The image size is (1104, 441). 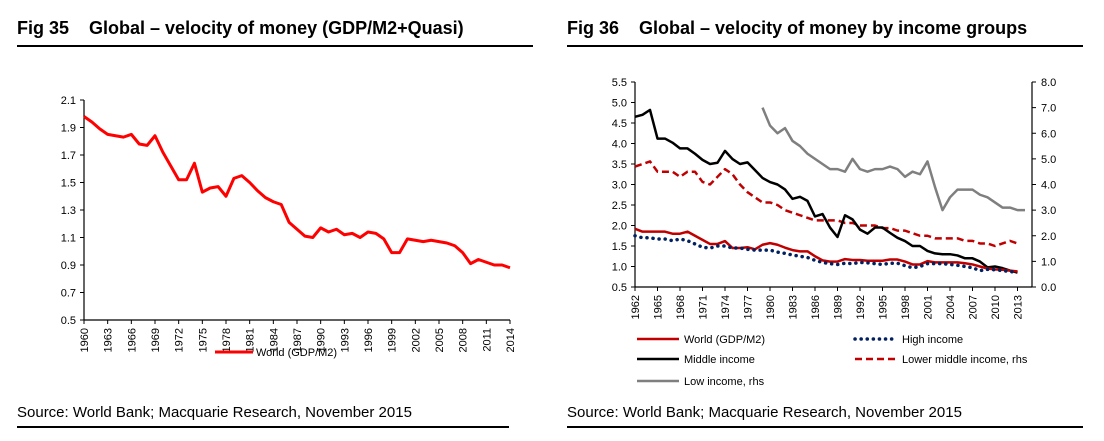 What do you see at coordinates (826, 254) in the screenshot?
I see `fig36-series-high-income-line` at bounding box center [826, 254].